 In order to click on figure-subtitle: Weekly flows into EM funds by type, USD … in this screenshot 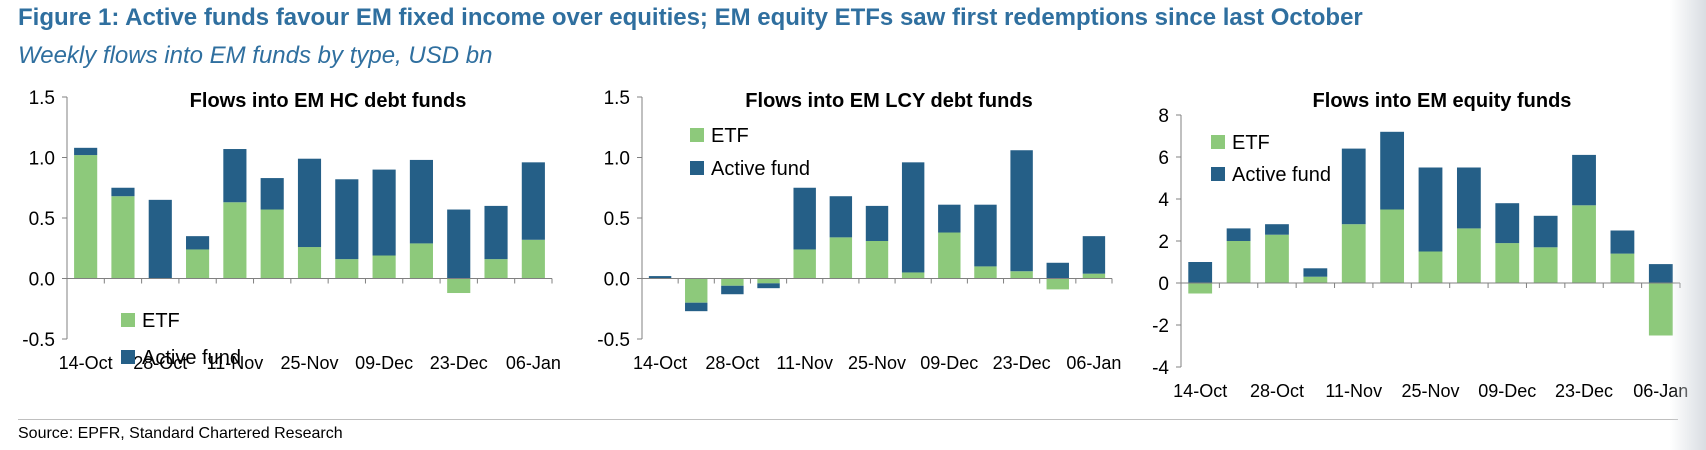, I will do `click(255, 55)`.